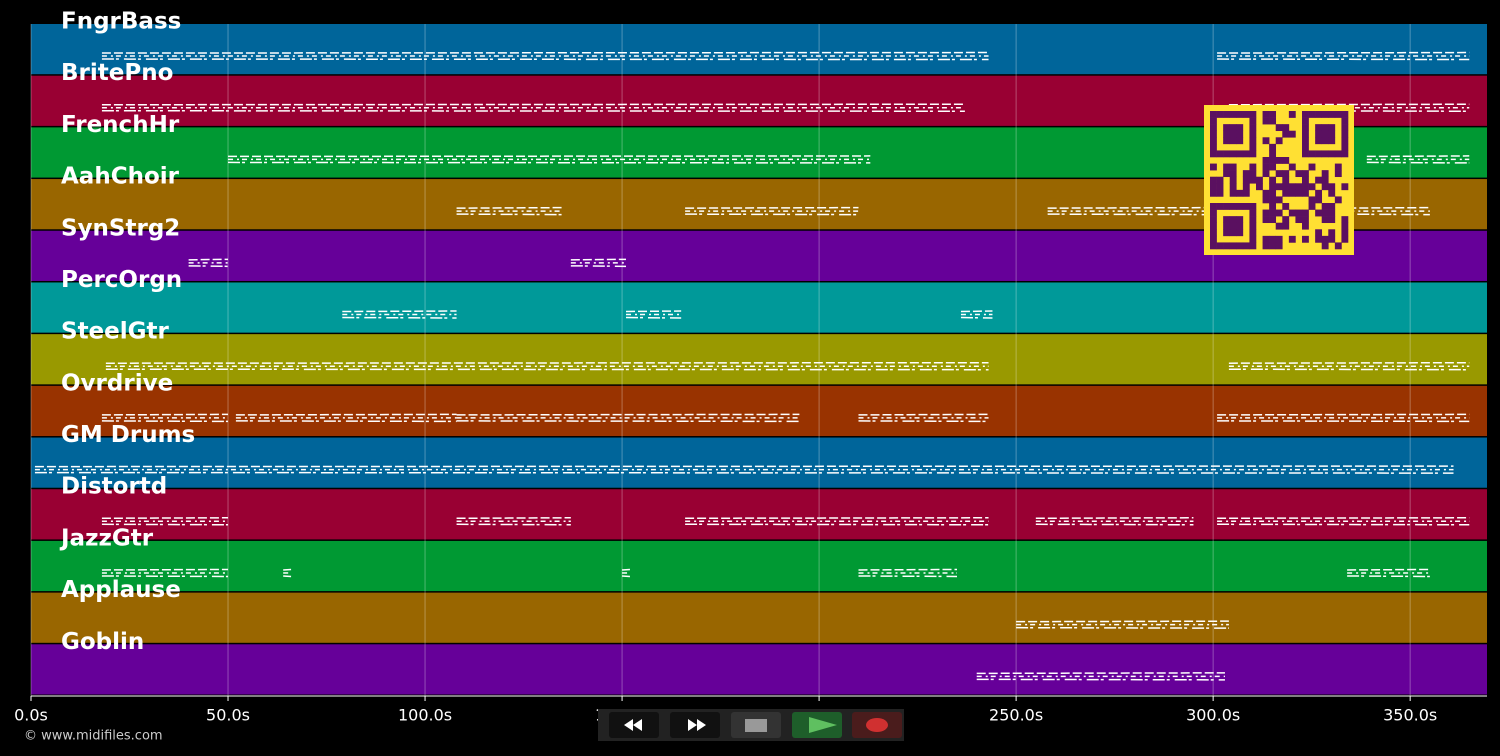  Describe the element at coordinates (121, 590) in the screenshot. I see `track-label: Applause` at that location.